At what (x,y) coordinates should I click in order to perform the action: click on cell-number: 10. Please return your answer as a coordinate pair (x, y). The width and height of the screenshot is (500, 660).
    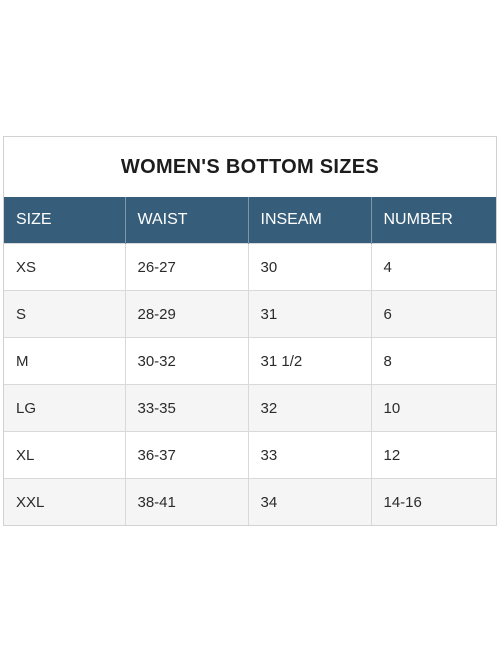
    Looking at the image, I should click on (433, 408).